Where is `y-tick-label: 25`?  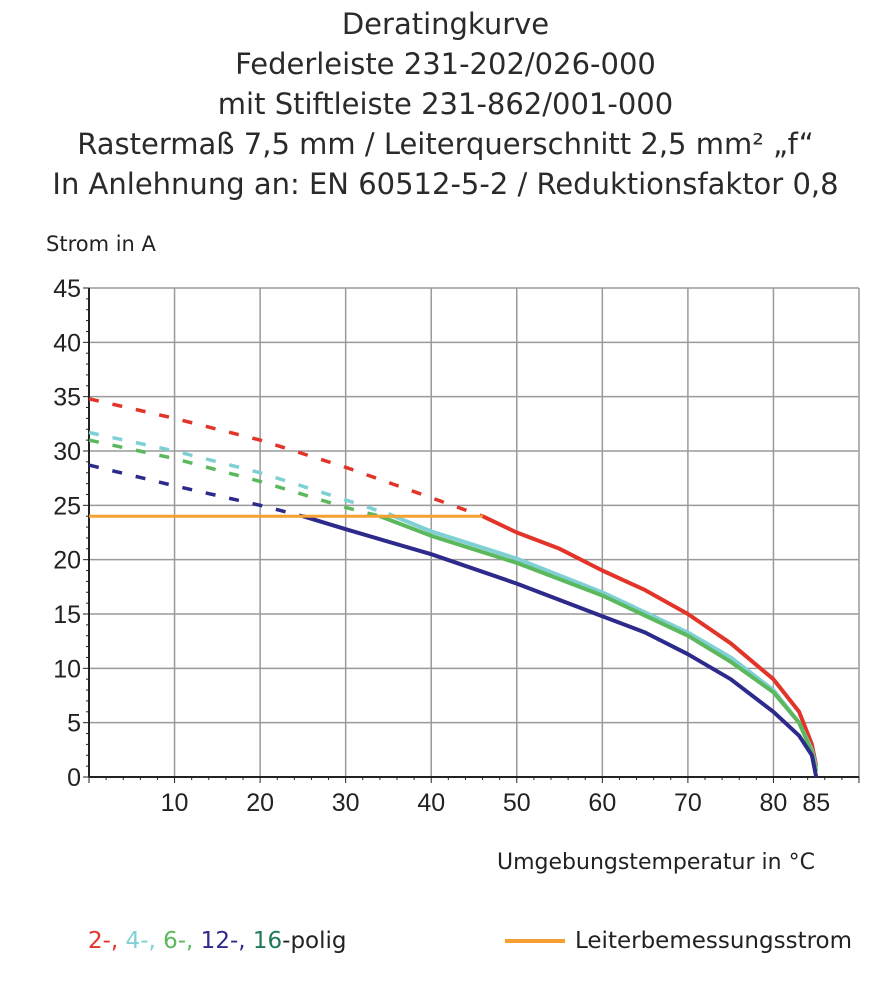
y-tick-label: 25 is located at coordinates (67, 506).